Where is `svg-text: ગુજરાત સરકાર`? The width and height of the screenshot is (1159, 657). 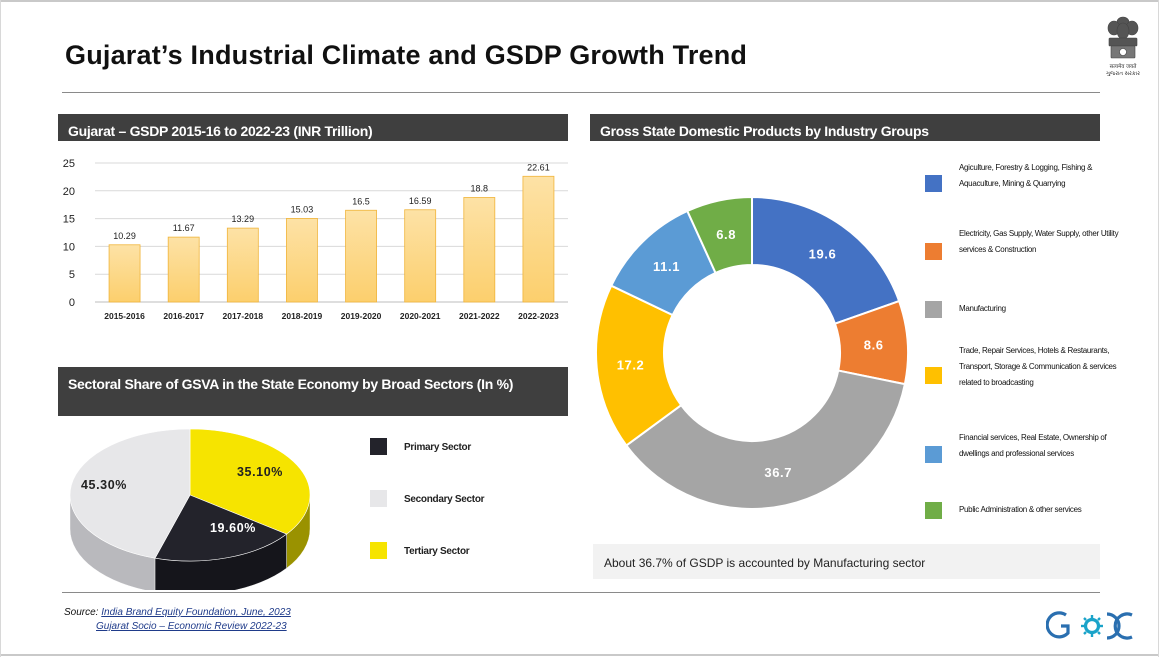 svg-text: ગુજરાત સરકાર is located at coordinates (1123, 74).